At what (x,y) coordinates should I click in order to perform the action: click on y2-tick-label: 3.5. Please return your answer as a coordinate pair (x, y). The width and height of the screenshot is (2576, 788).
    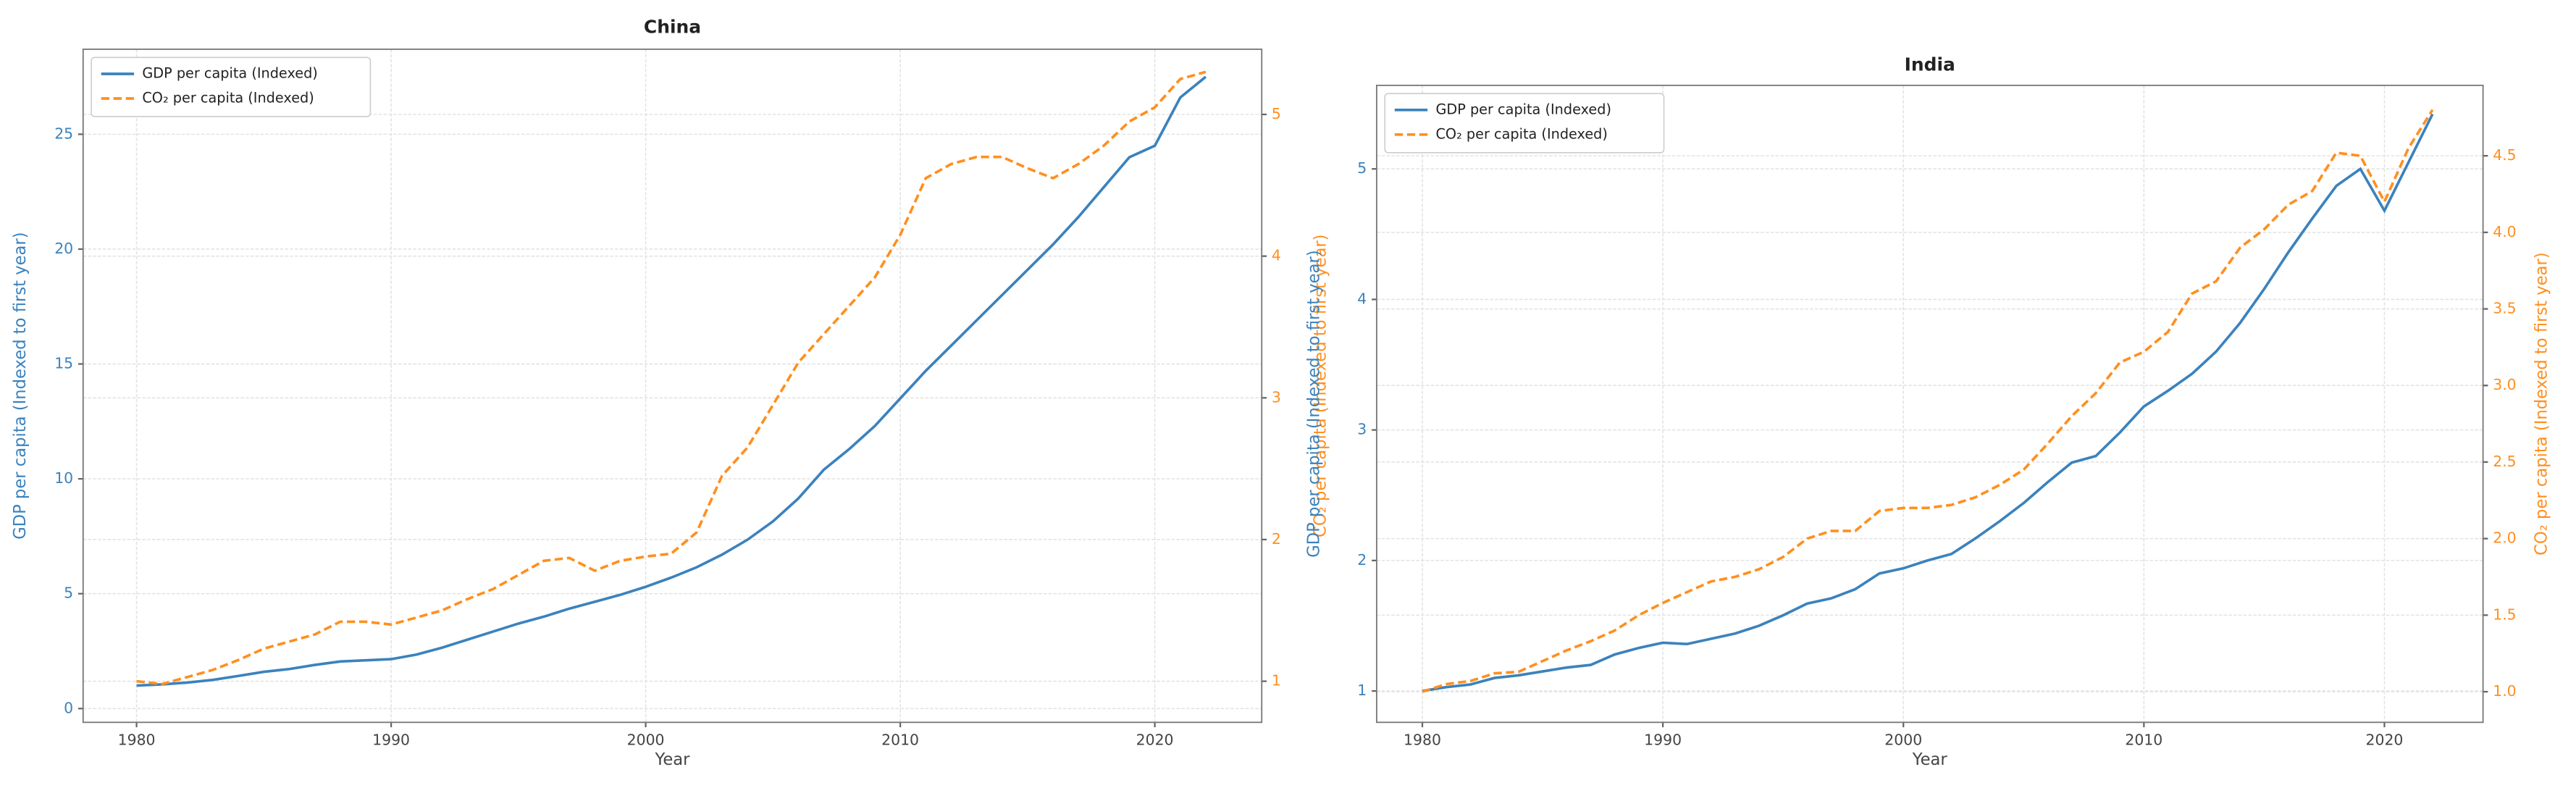
    Looking at the image, I should click on (2504, 308).